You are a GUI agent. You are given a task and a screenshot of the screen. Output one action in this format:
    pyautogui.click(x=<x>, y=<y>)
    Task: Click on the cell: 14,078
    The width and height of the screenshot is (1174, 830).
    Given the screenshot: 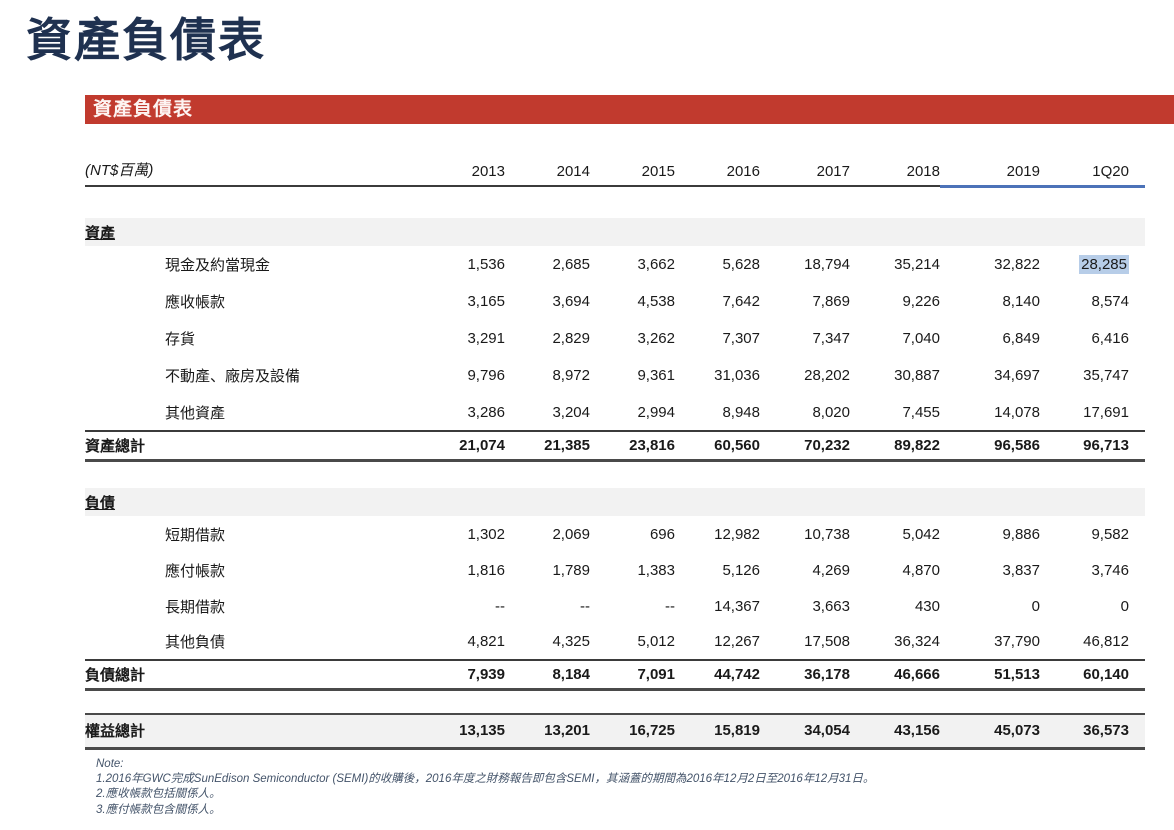 What is the action you would take?
    pyautogui.click(x=990, y=413)
    